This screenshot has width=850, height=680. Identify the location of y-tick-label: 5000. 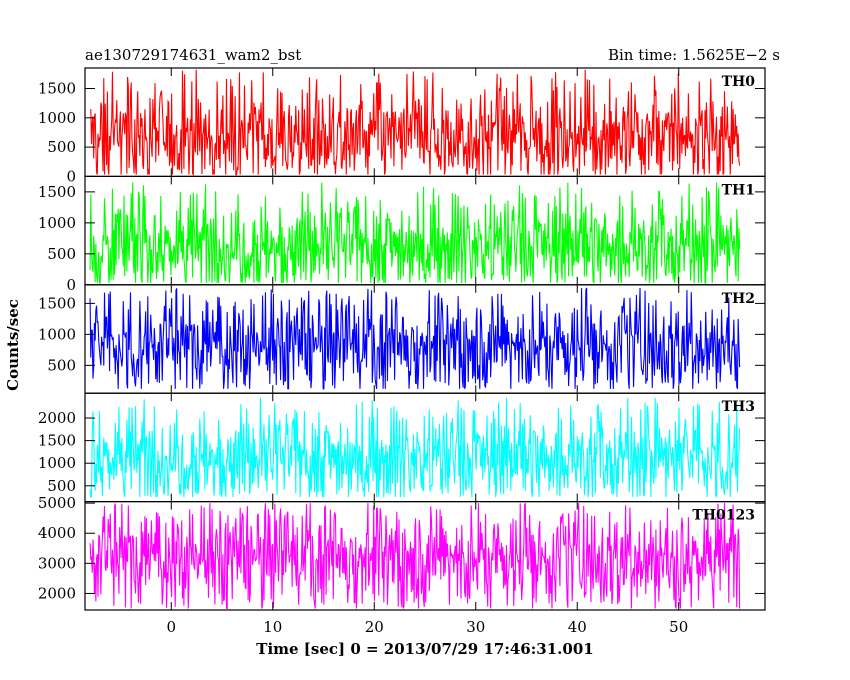
(57, 503).